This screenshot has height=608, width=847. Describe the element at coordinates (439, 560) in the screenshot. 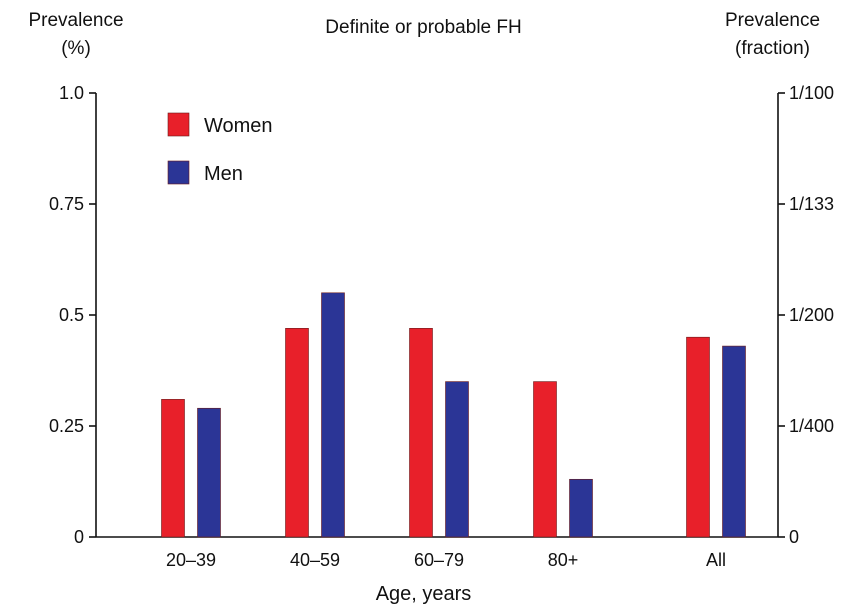

I see `x-tick-label: 60–79` at that location.